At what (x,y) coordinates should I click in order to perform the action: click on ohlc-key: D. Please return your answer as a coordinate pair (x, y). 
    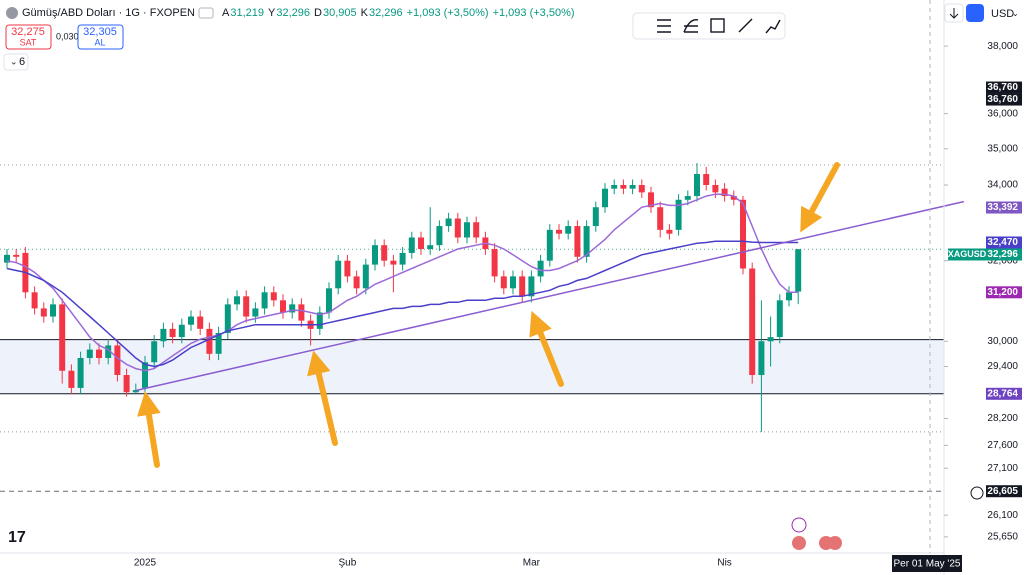
    Looking at the image, I should click on (318, 13).